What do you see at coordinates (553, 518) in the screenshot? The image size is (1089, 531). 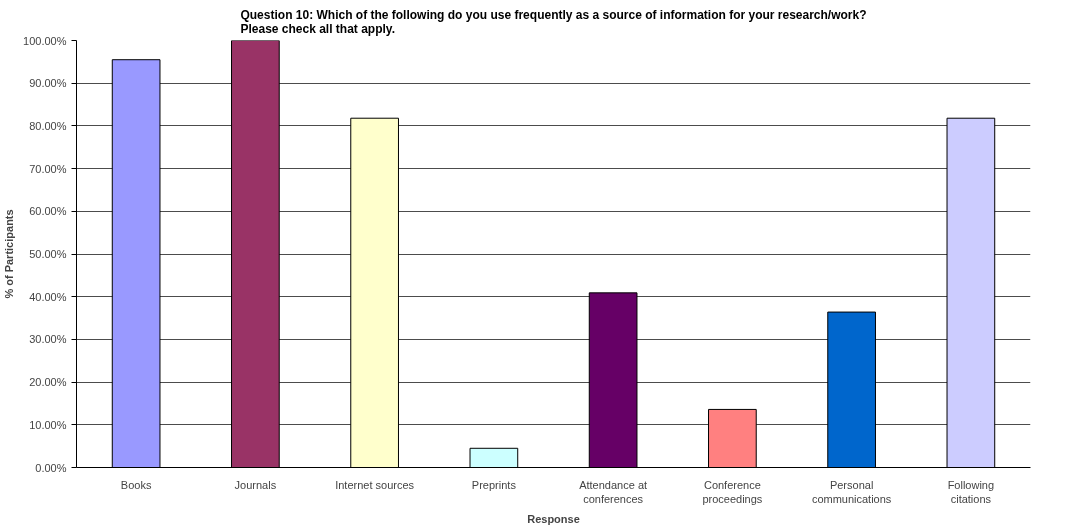 I see `x-axis-title: Response` at bounding box center [553, 518].